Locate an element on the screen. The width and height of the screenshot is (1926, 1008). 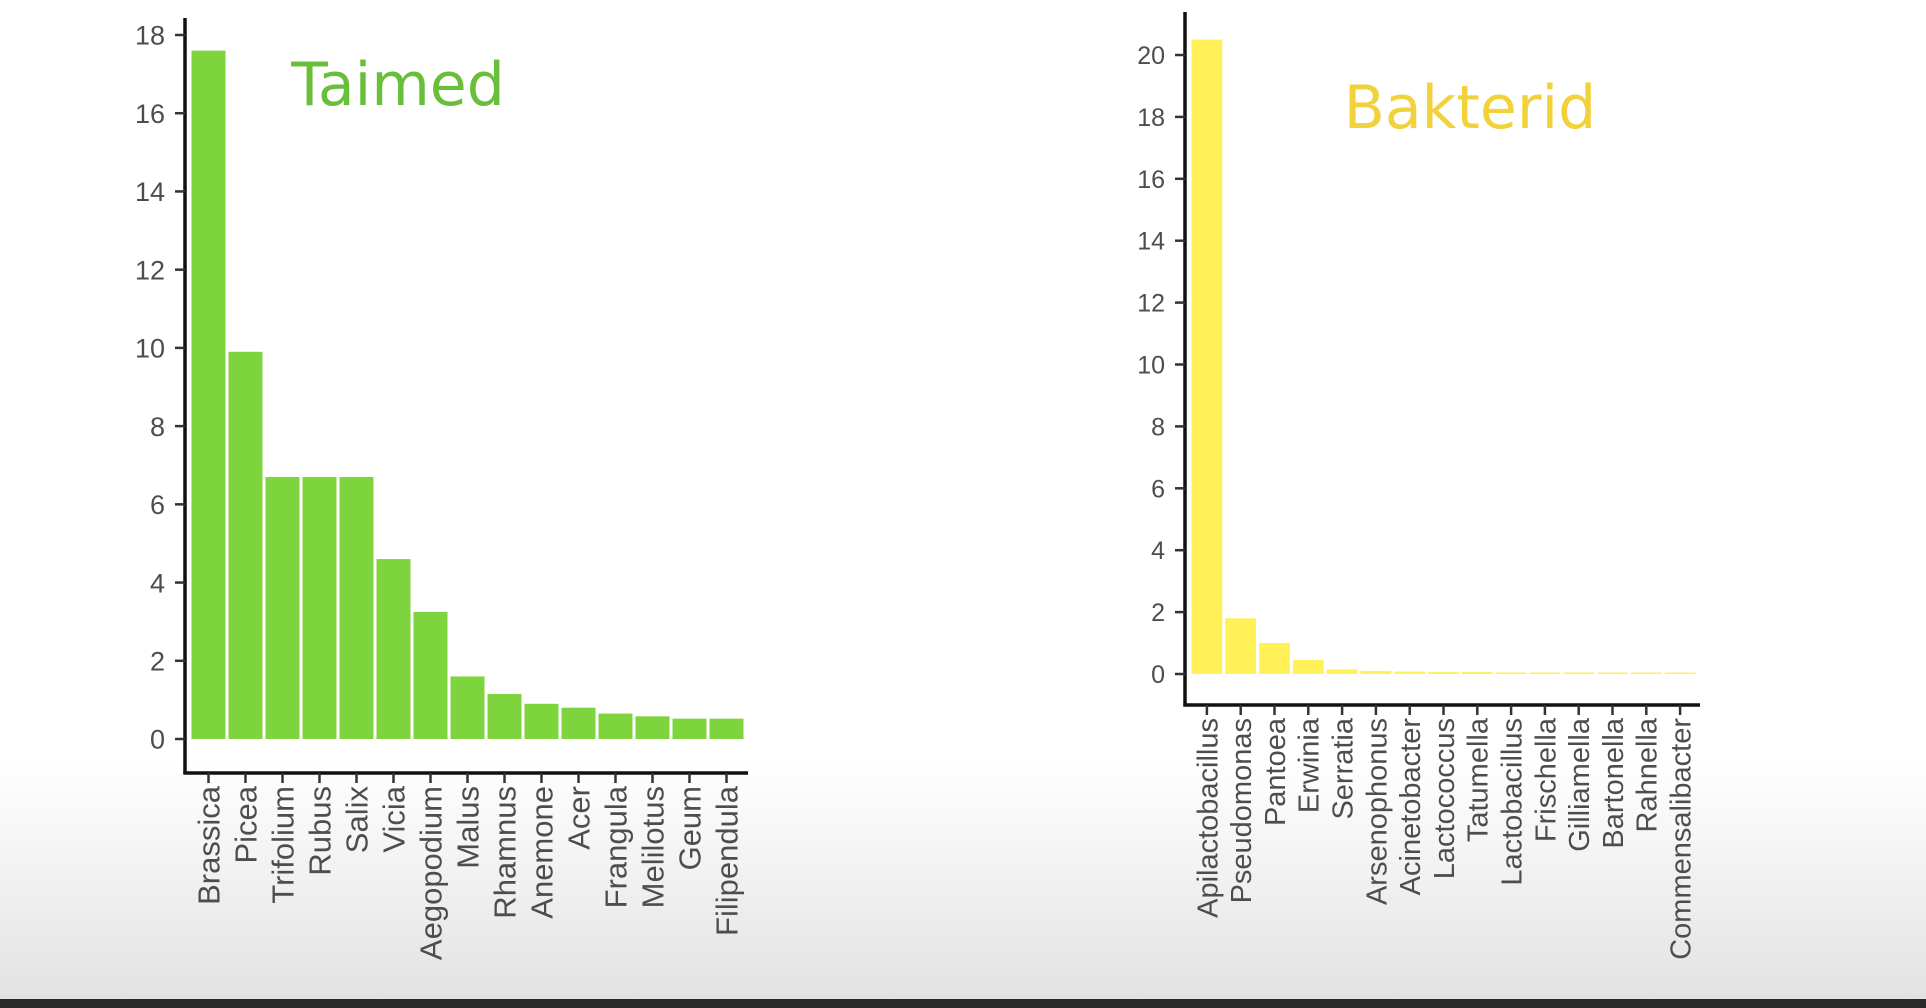
bar-tatumella is located at coordinates (1477, 673).